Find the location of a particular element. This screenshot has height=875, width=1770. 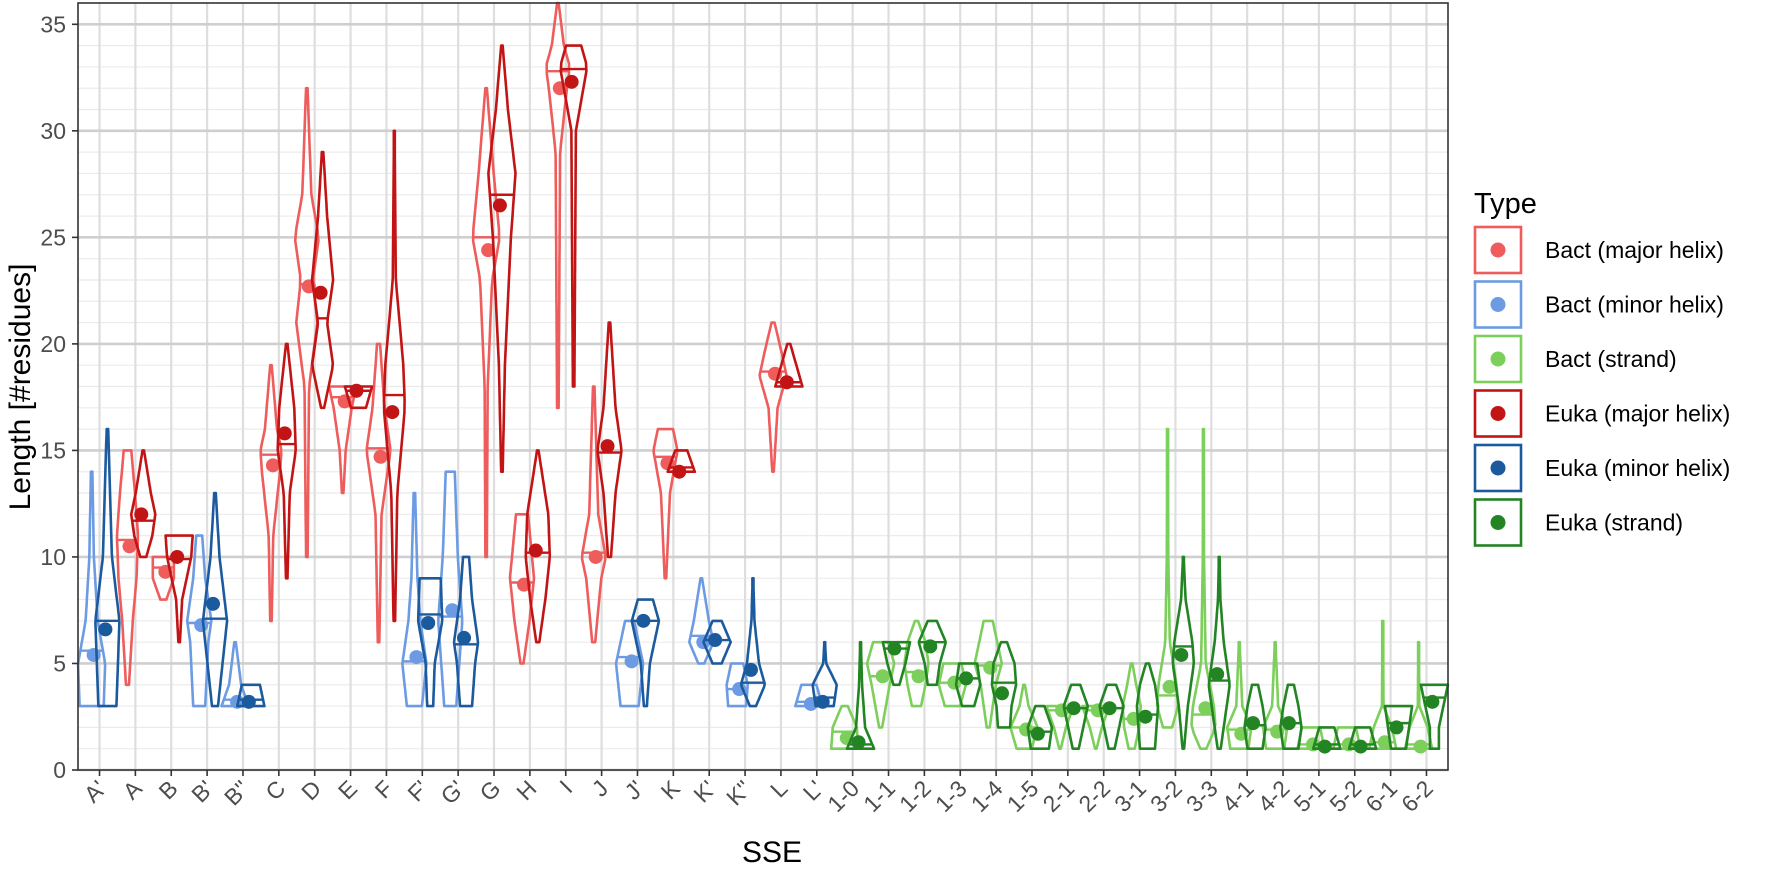

legend-label: Bact (minor helix) is located at coordinates (1634, 305).